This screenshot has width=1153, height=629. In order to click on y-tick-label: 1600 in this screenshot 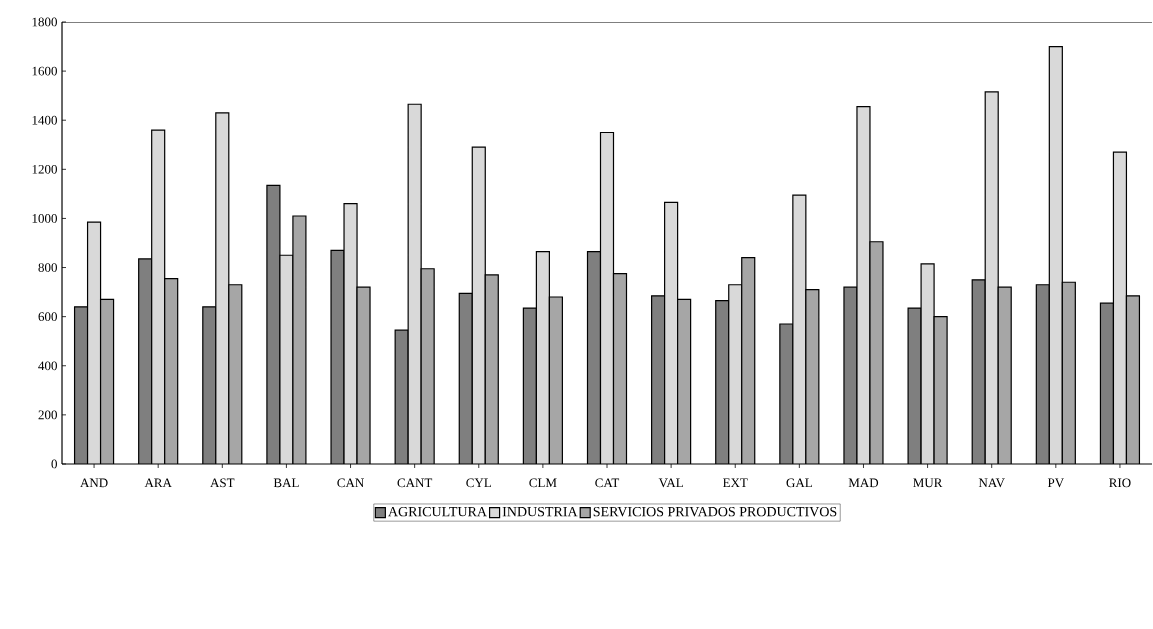, I will do `click(44, 71)`.